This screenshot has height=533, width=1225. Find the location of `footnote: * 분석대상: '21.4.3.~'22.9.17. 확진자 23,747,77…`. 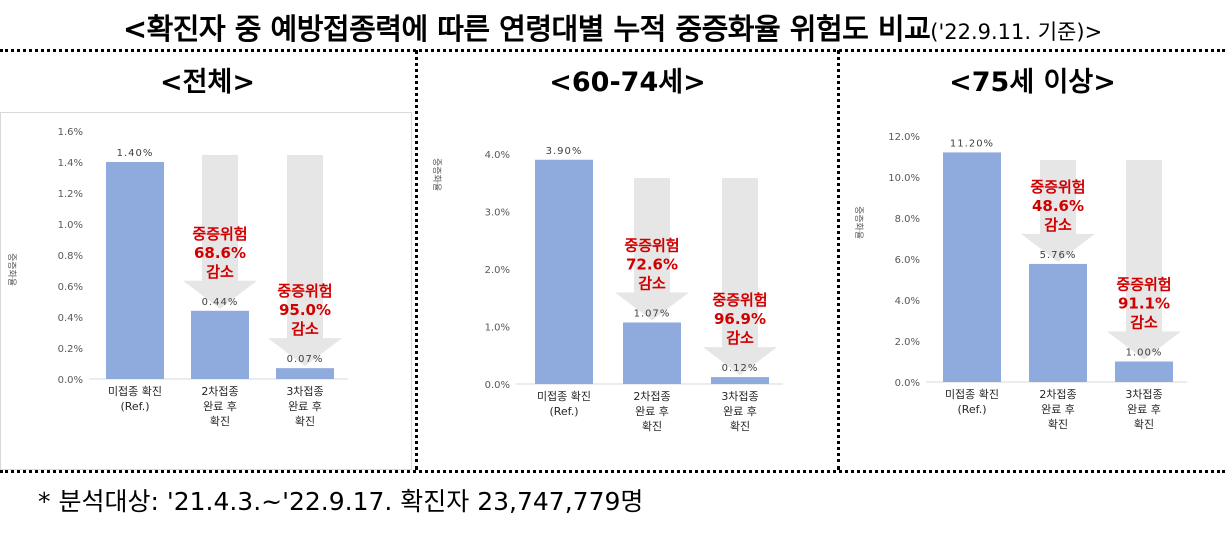

footnote: * 분석대상: '21.4.3.~'22.9.17. 확진자 23,747,77… is located at coordinates (341, 501).